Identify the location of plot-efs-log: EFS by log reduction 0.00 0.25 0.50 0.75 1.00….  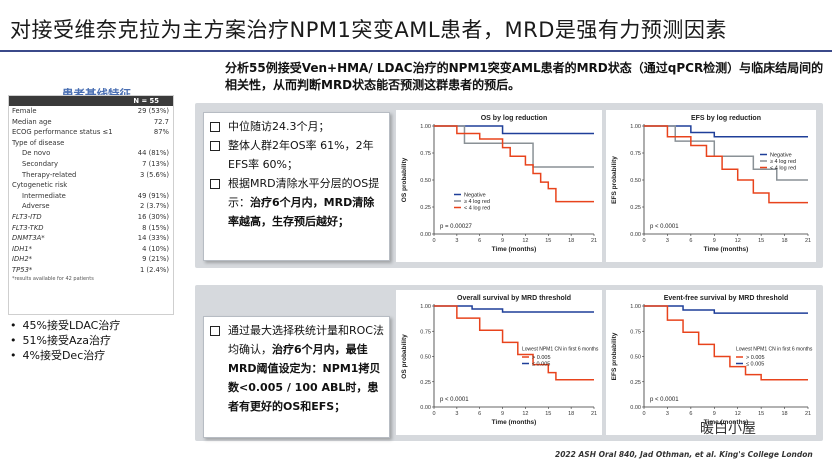
(711, 186).